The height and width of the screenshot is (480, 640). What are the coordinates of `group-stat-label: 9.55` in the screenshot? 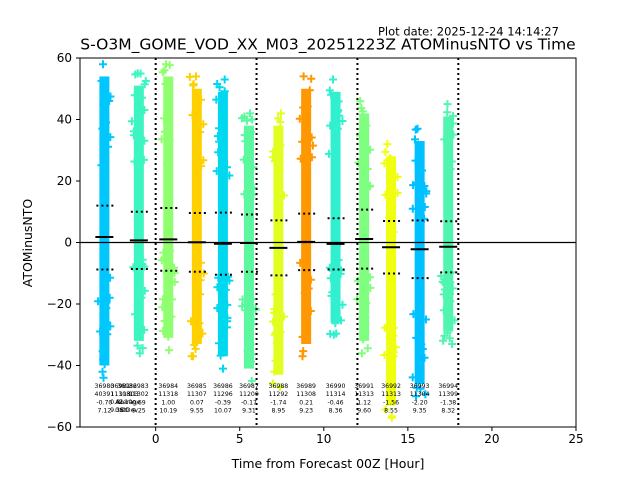 It's located at (197, 411).